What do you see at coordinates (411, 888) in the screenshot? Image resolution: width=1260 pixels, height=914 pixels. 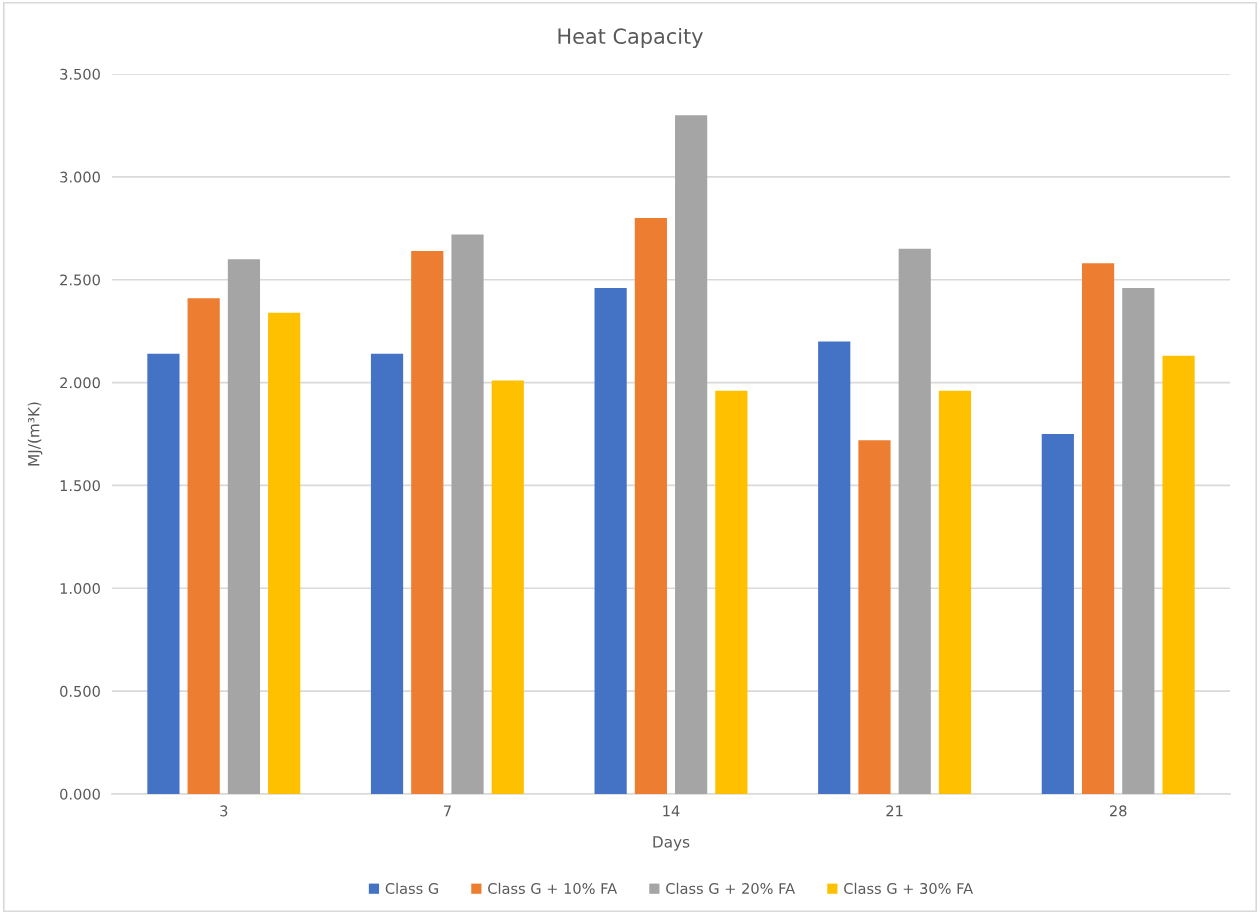 I see `legend-label: Class G` at bounding box center [411, 888].